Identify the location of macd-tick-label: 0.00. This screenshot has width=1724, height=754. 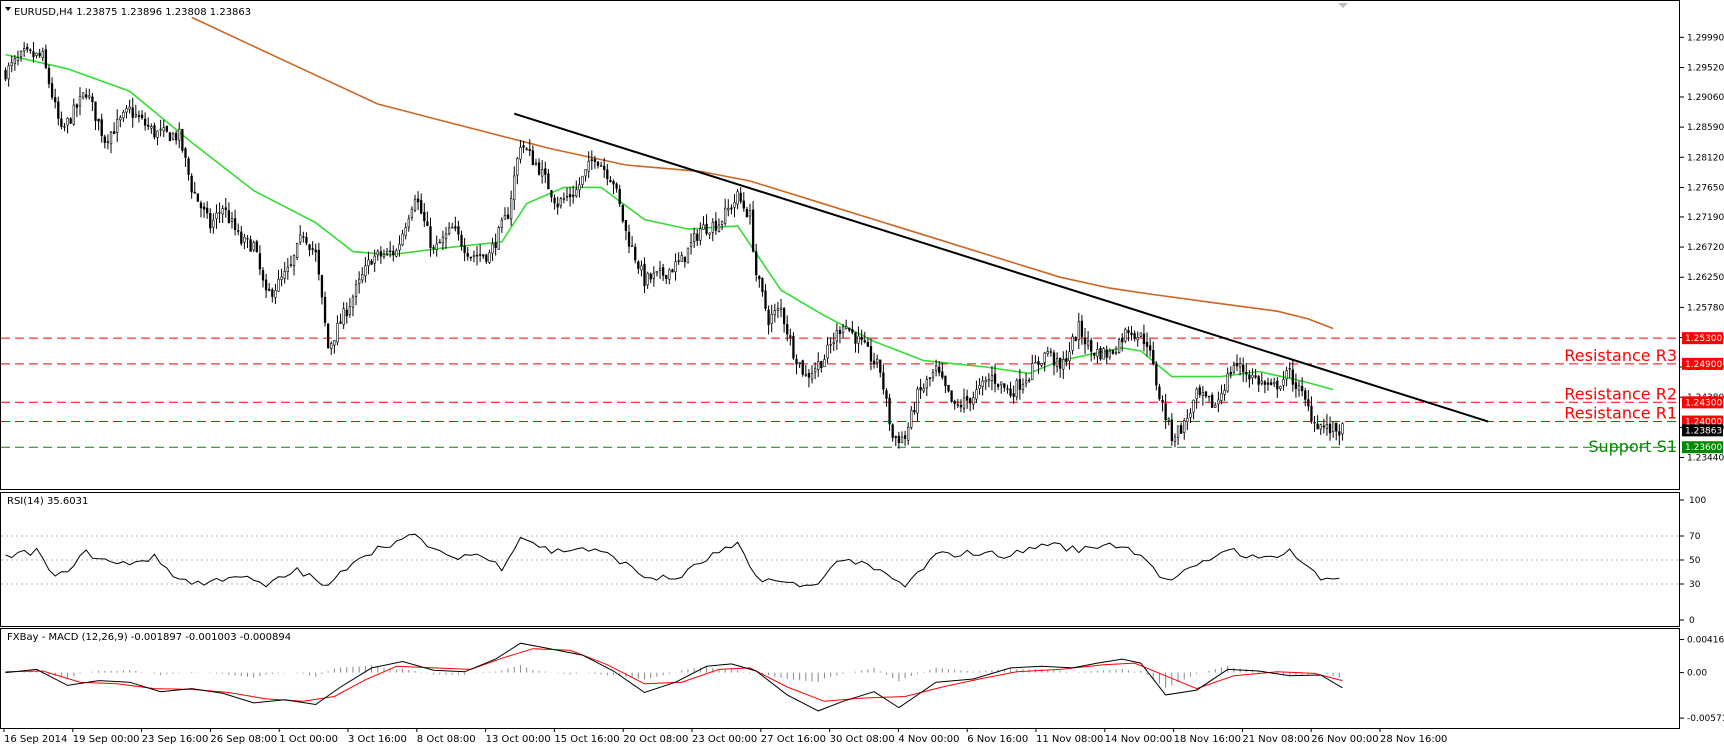
(1697, 674).